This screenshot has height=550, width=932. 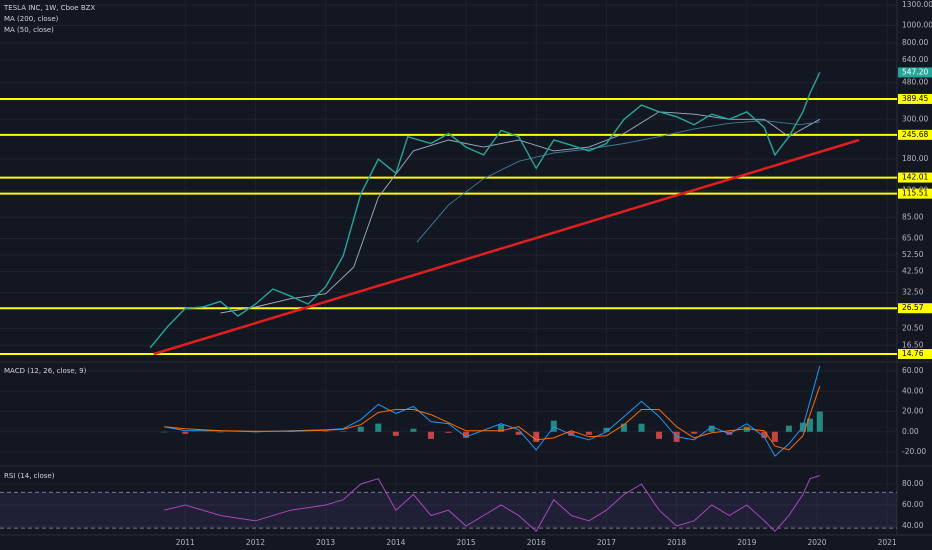 I want to click on y-tick-label: 300.00, so click(x=915, y=118).